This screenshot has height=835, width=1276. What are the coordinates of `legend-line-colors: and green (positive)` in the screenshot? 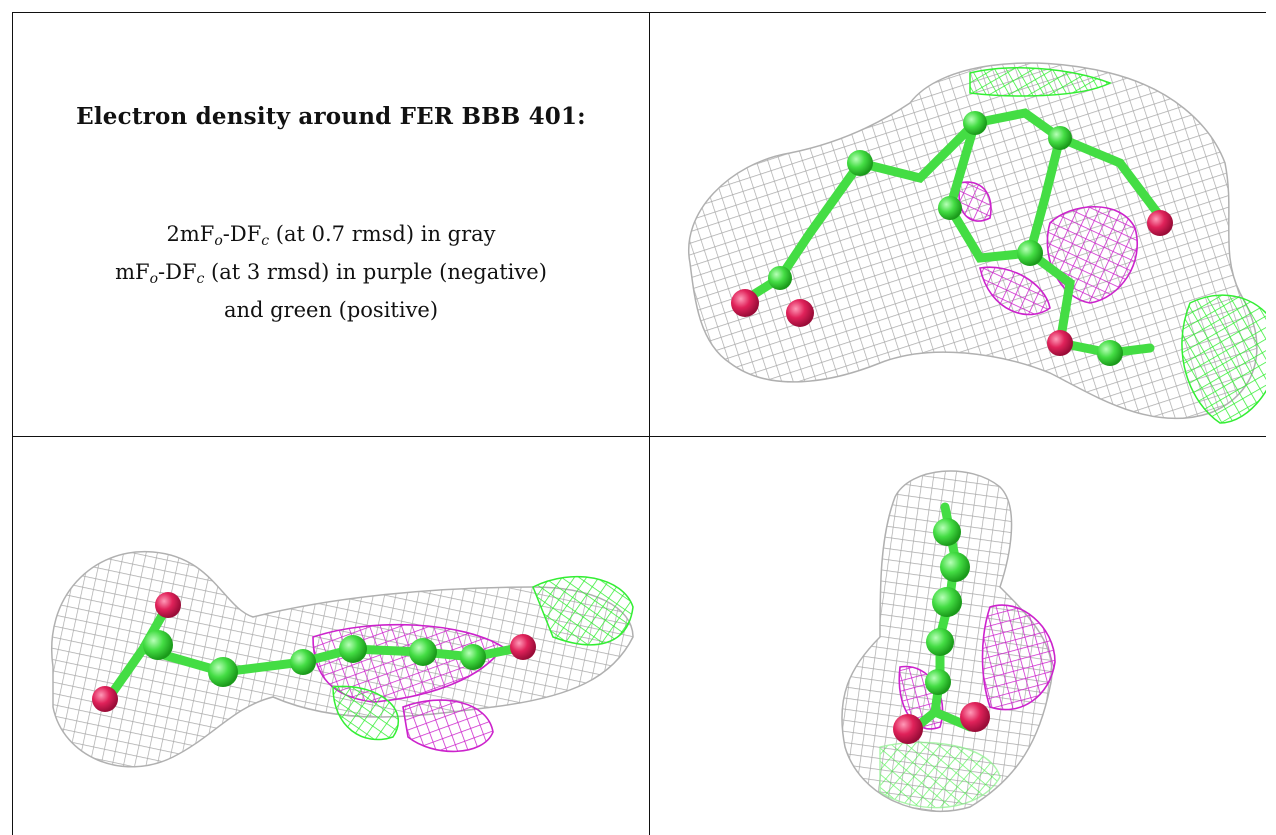 It's located at (331, 310).